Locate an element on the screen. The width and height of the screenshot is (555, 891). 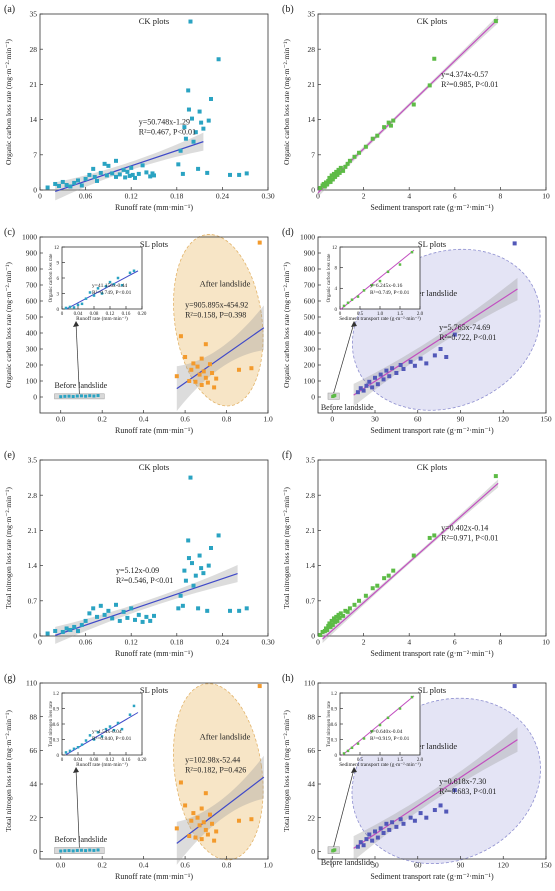
y-tick-label: 500 is located at coordinates (310, 317).